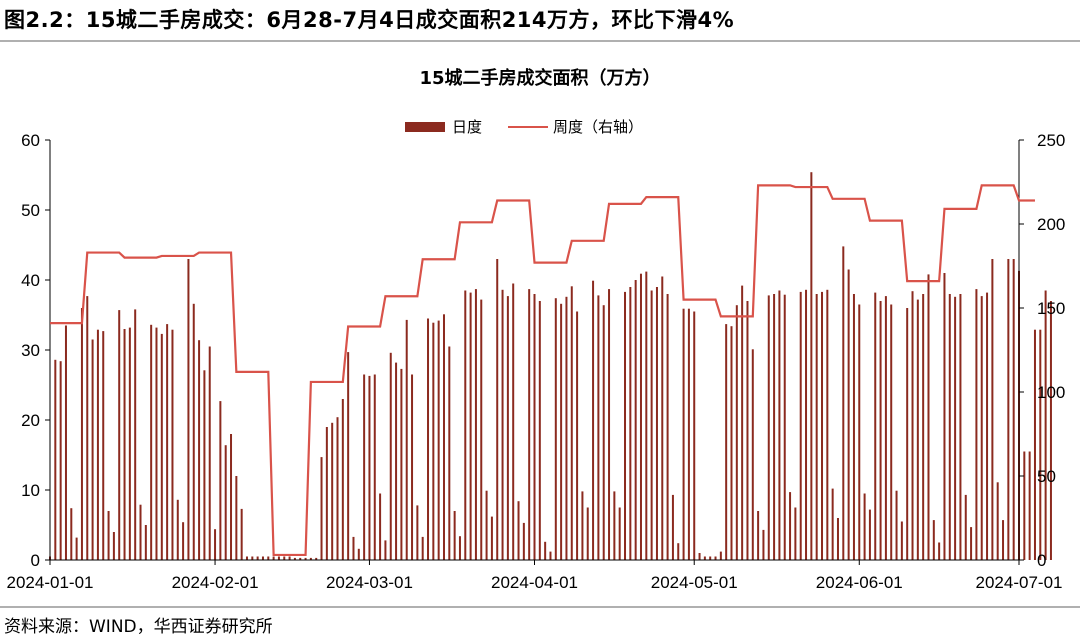 The image size is (1080, 640). What do you see at coordinates (425, 127) in the screenshot?
I see `legend-swatch-daily` at bounding box center [425, 127].